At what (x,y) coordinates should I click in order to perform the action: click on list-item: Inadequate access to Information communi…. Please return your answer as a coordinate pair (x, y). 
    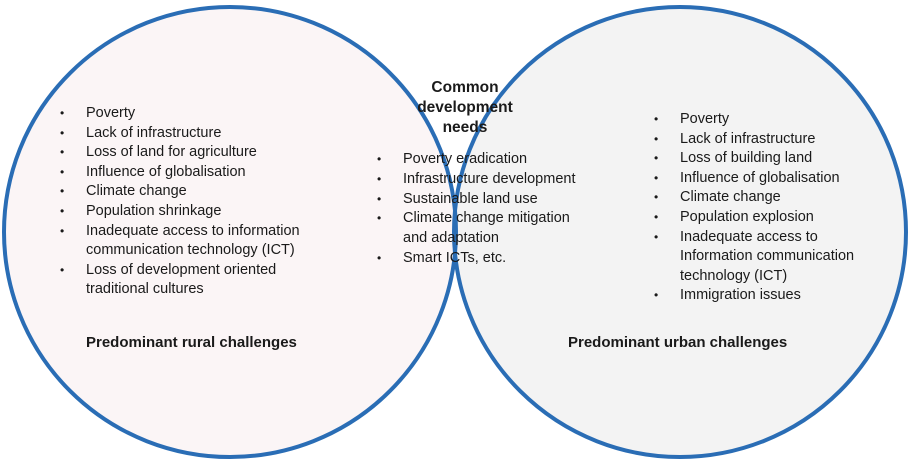
    Looking at the image, I should click on (771, 257).